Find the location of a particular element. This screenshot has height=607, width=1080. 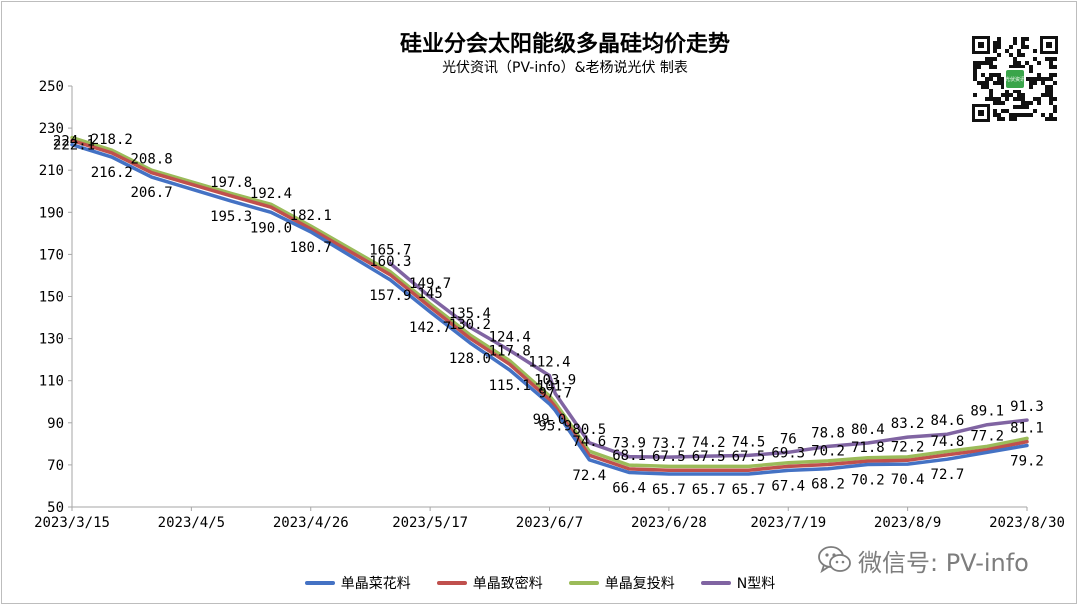

y-tick-label: 130 is located at coordinates (51, 340).